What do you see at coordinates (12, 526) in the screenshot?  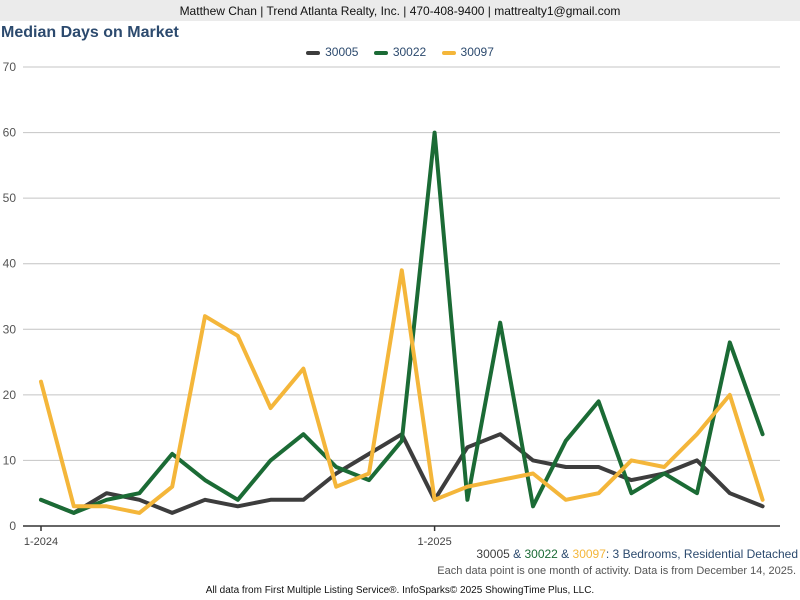 I see `y-tick-label: 0` at bounding box center [12, 526].